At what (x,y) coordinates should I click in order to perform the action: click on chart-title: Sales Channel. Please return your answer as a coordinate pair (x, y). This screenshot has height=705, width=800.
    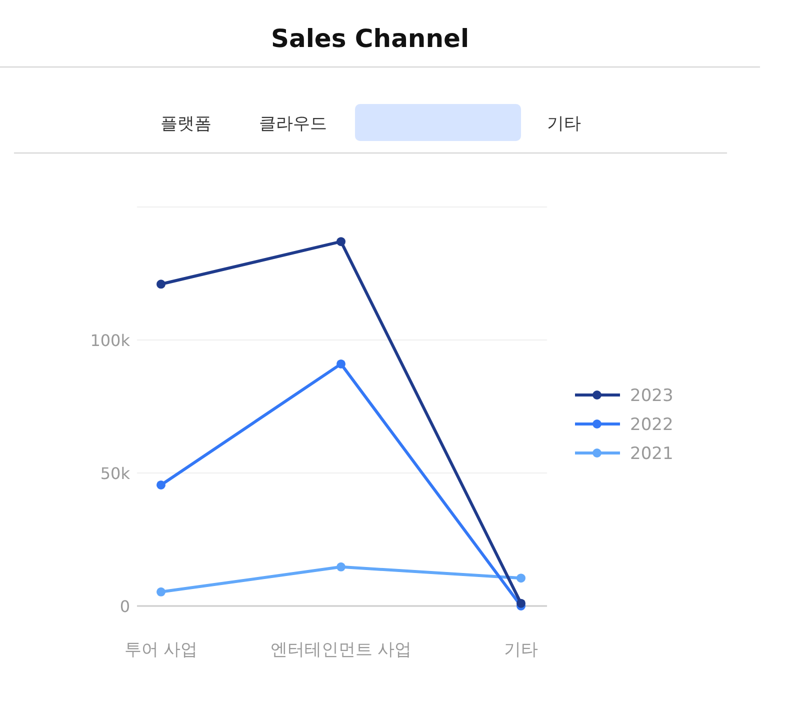
    Looking at the image, I should click on (370, 38).